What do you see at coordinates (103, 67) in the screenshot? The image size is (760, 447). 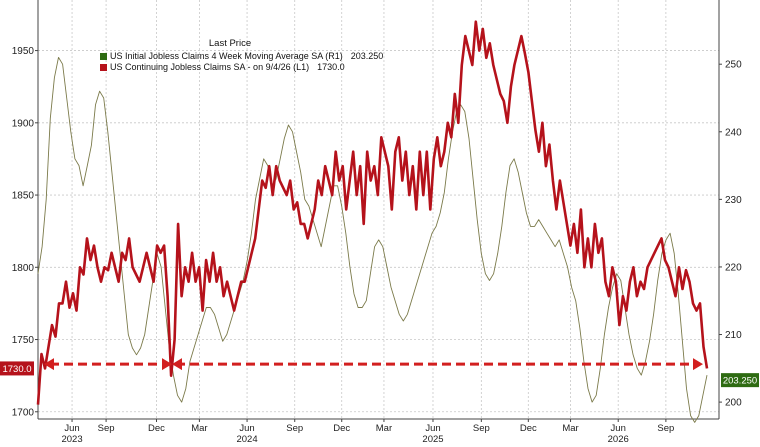 I see `legend-swatch-continuing-claims` at bounding box center [103, 67].